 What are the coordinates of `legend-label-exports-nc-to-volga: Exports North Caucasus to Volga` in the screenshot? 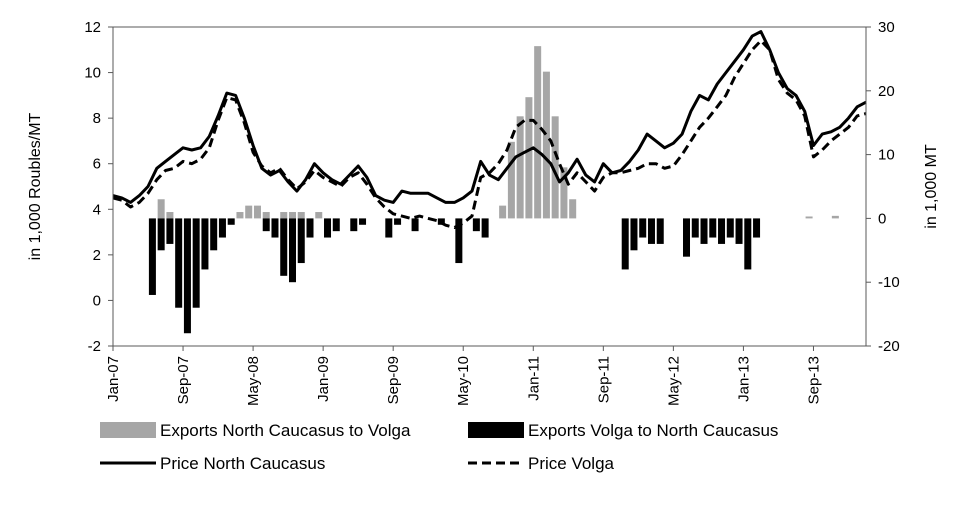 It's located at (285, 430).